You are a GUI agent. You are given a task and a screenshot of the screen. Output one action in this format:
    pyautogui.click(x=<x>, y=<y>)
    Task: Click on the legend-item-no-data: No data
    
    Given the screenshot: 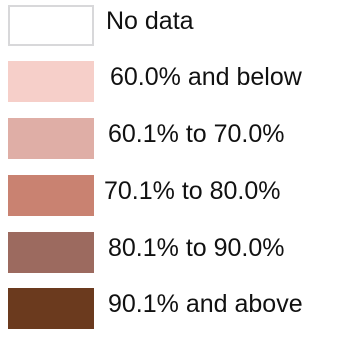 What is the action you would take?
    pyautogui.click(x=169, y=30)
    